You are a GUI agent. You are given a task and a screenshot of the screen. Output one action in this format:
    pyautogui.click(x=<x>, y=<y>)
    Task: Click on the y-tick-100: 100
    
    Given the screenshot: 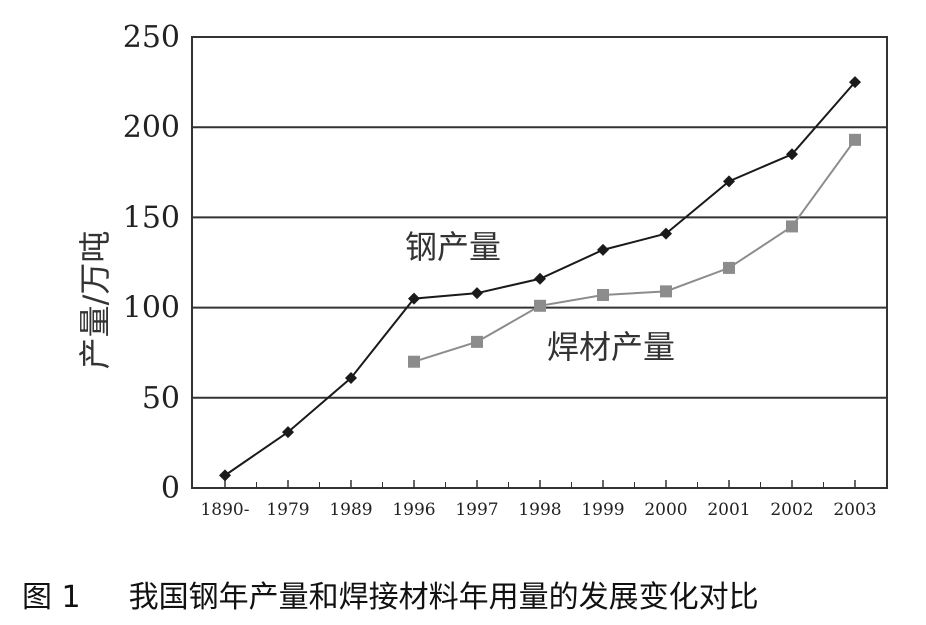 What is the action you would take?
    pyautogui.click(x=151, y=308)
    